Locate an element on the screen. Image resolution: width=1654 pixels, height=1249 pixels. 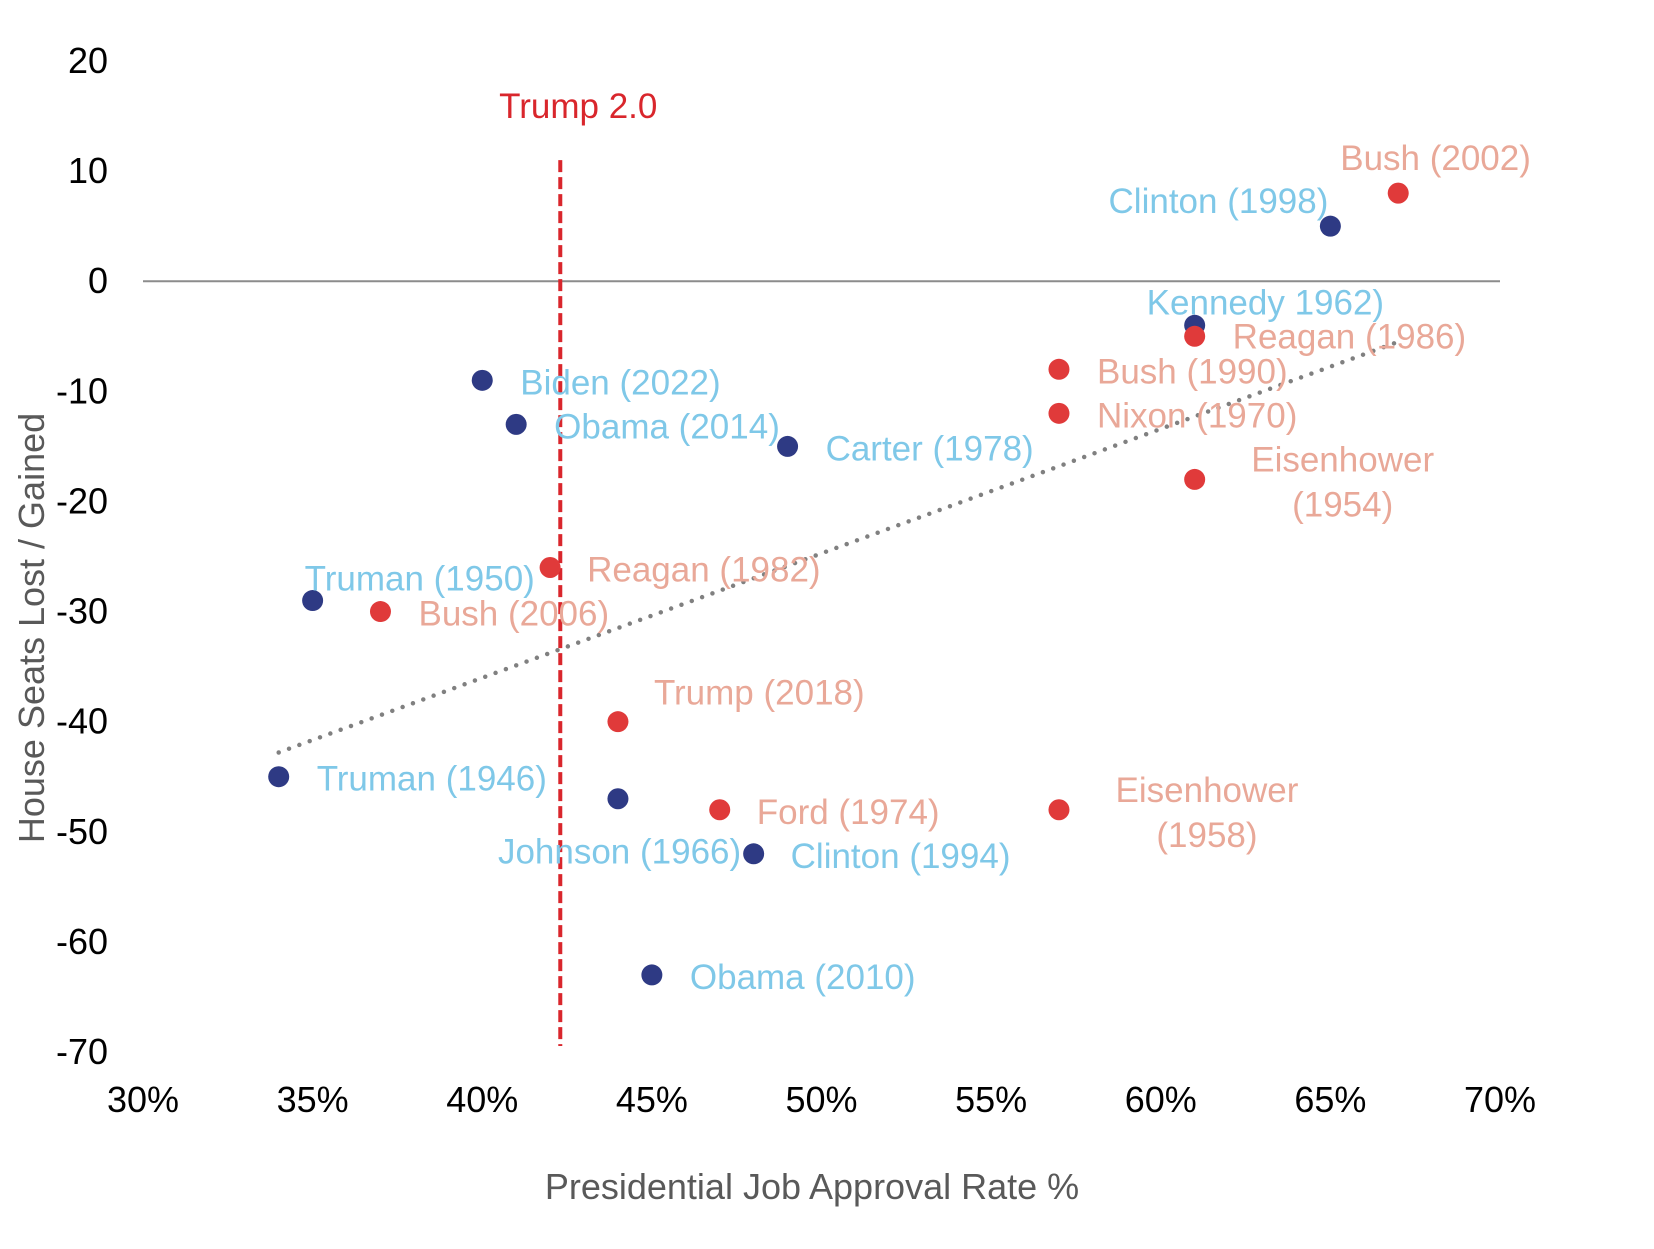
y-tick-label: 0 is located at coordinates (98, 280).